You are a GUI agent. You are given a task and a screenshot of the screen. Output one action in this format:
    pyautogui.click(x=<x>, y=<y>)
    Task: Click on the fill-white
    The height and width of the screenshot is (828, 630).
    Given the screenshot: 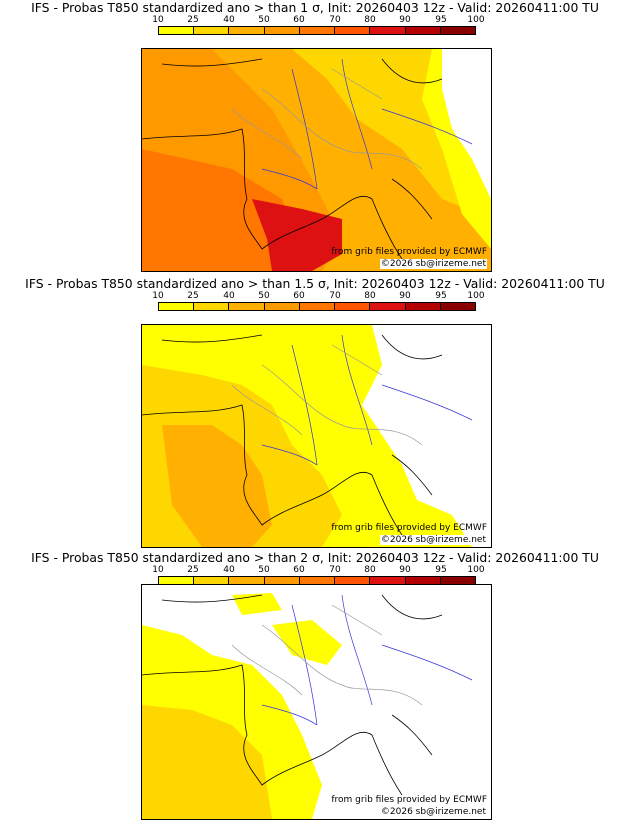 What is the action you would take?
    pyautogui.click(x=466, y=124)
    